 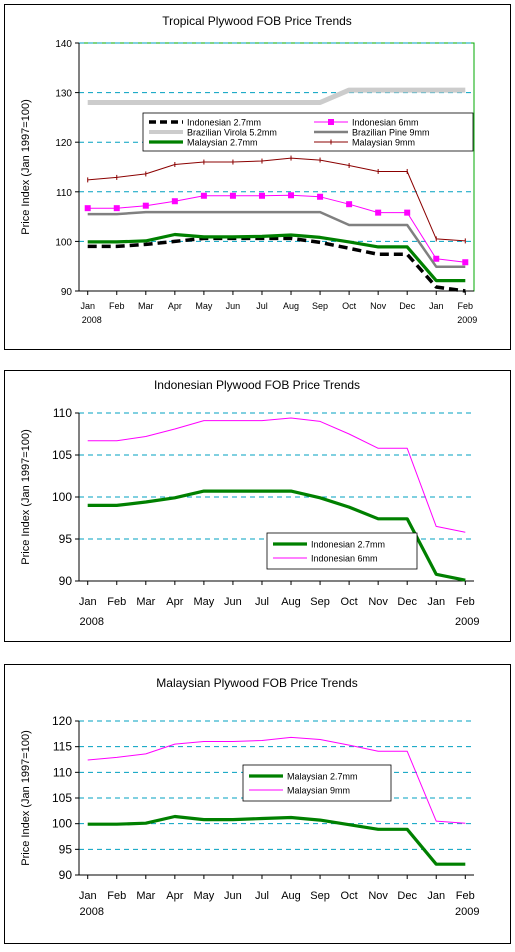 What do you see at coordinates (318, 791) in the screenshot?
I see `legend-label-1: Malaysian 9mm` at bounding box center [318, 791].